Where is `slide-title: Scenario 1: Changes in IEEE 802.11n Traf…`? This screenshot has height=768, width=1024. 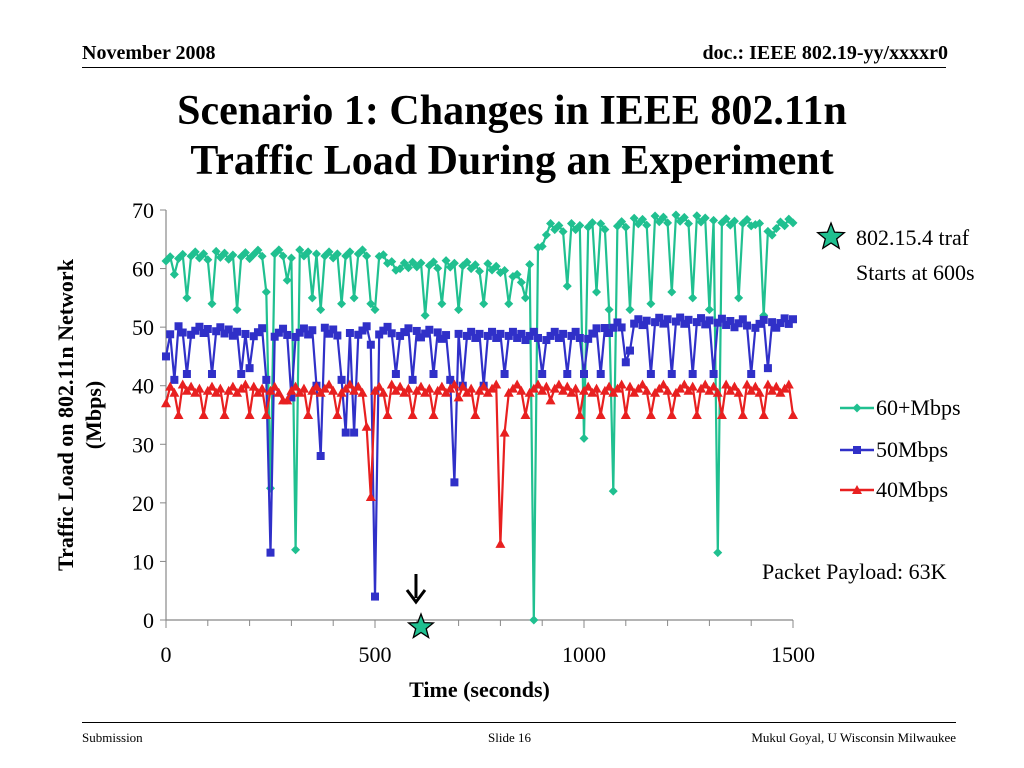
slide-title: Scenario 1: Changes in IEEE 802.11n Traf… is located at coordinates (512, 136).